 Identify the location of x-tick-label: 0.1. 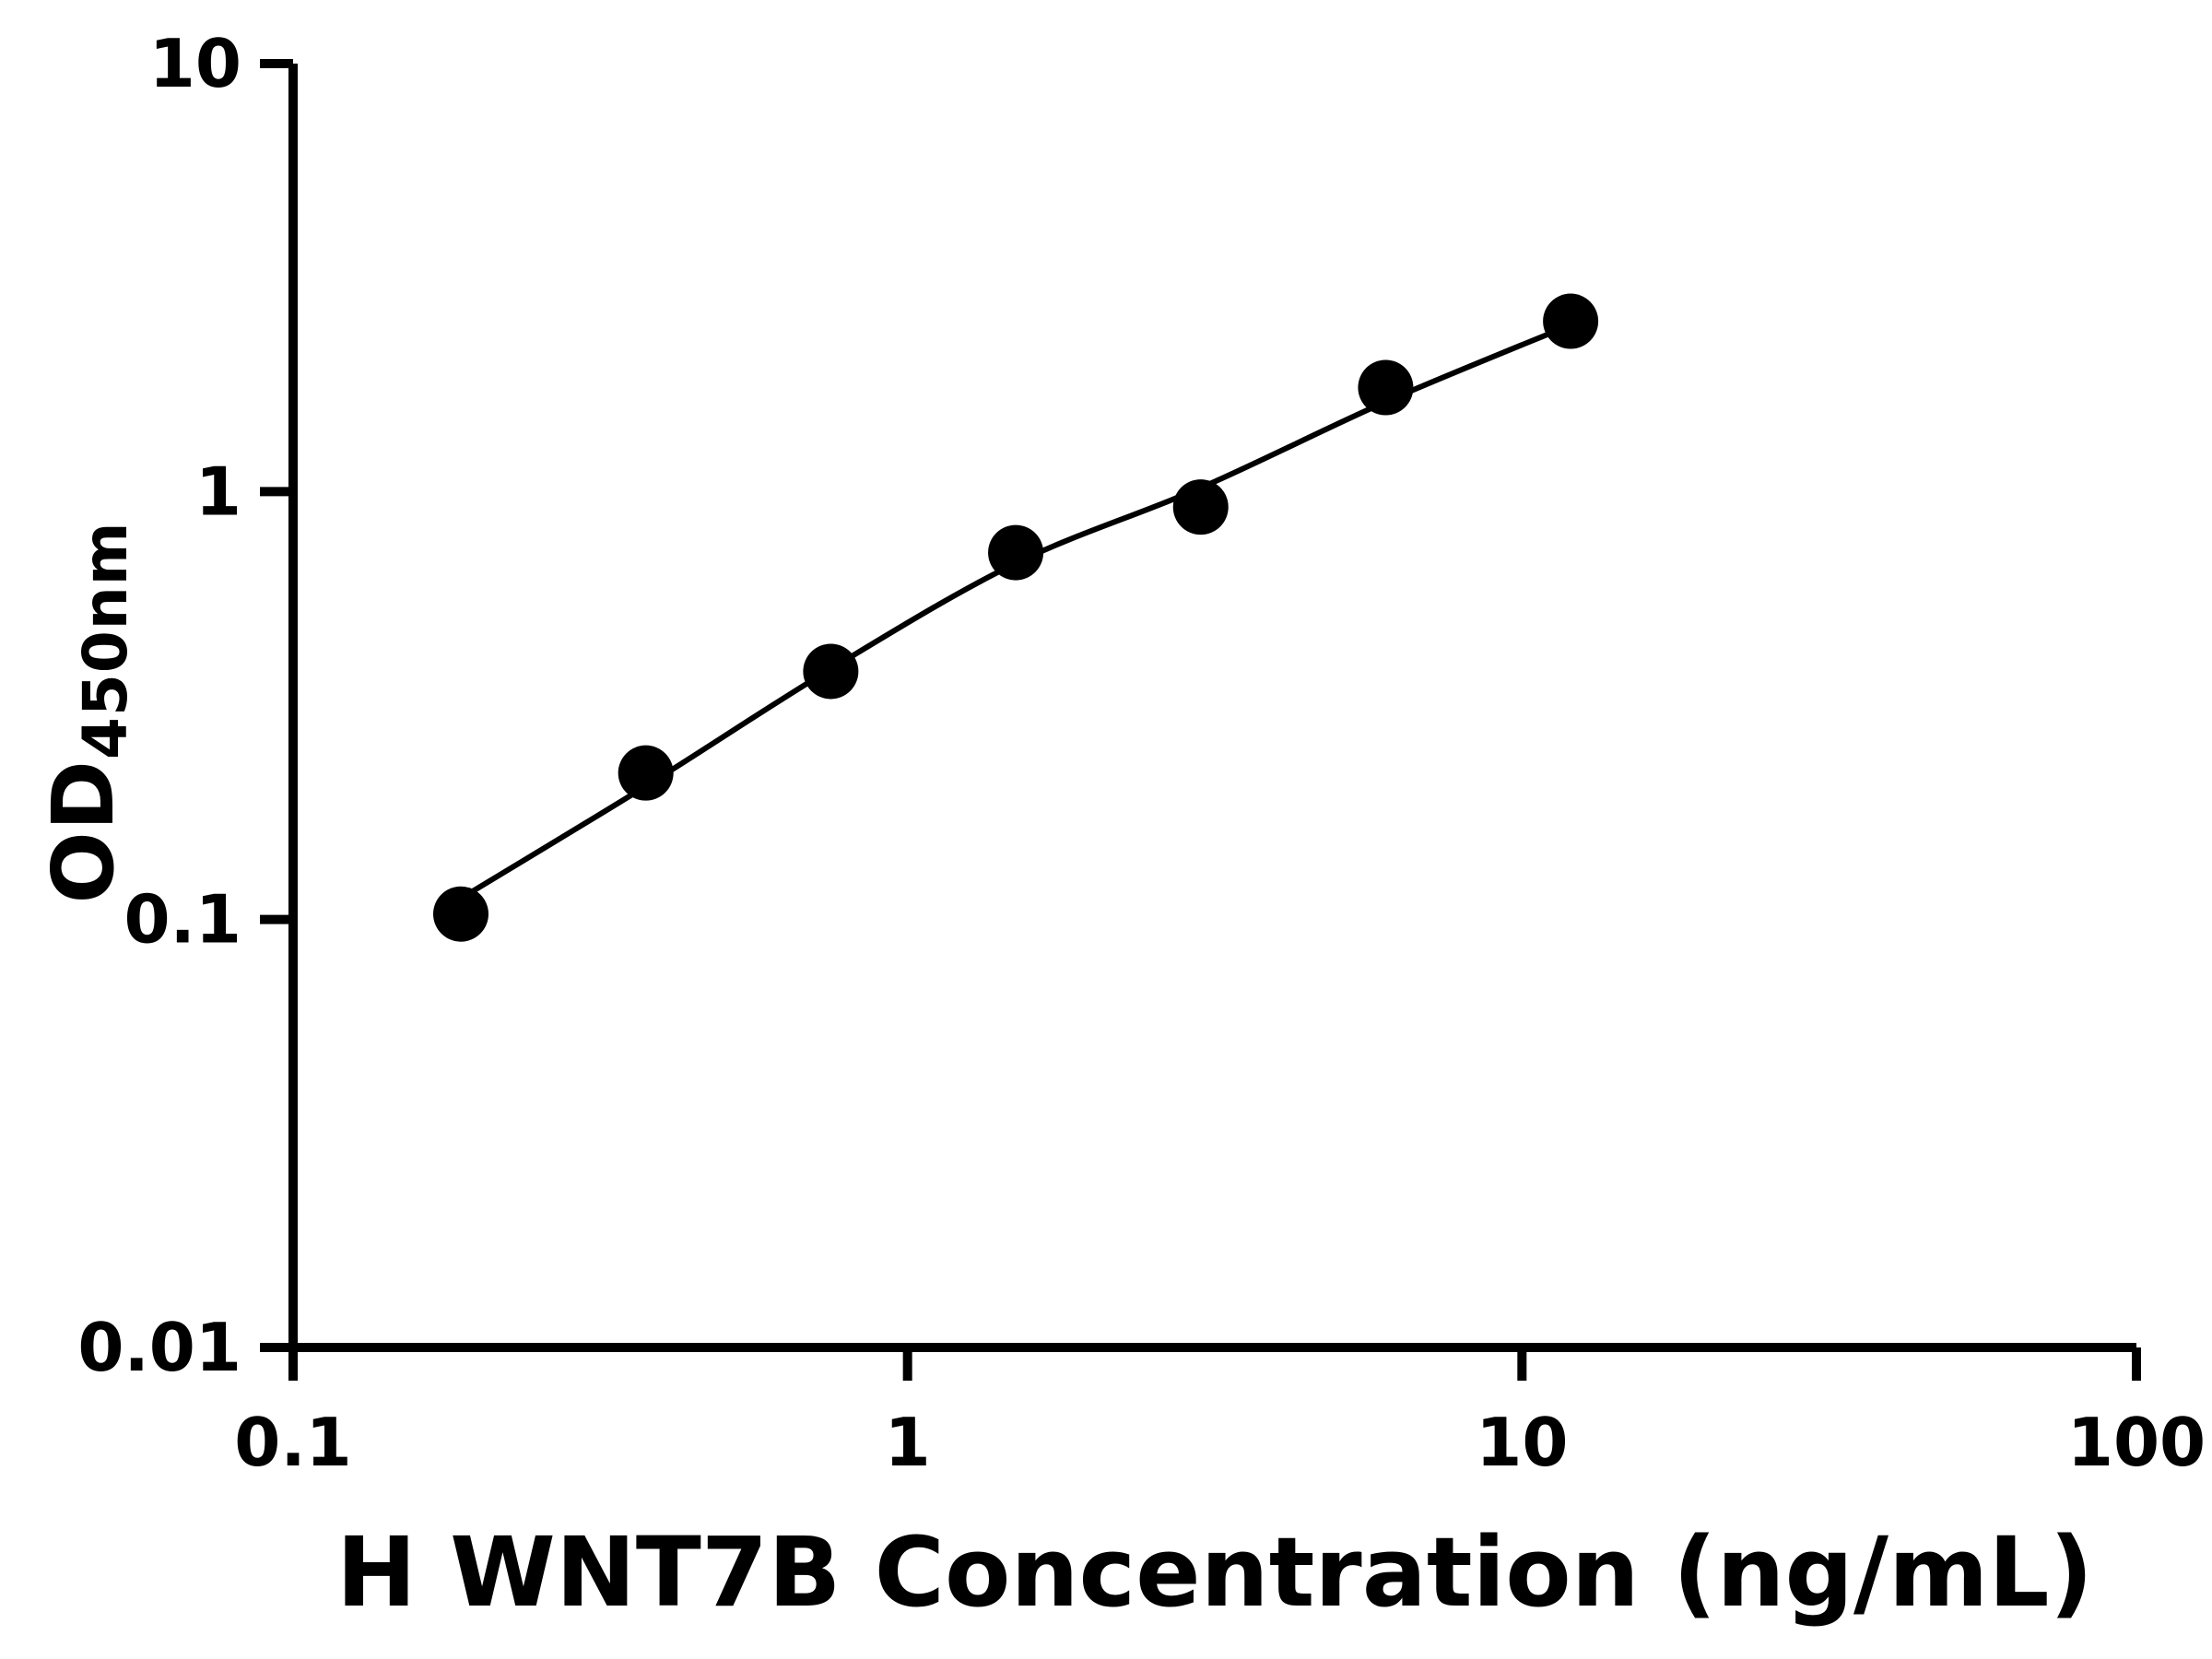
(293, 1442).